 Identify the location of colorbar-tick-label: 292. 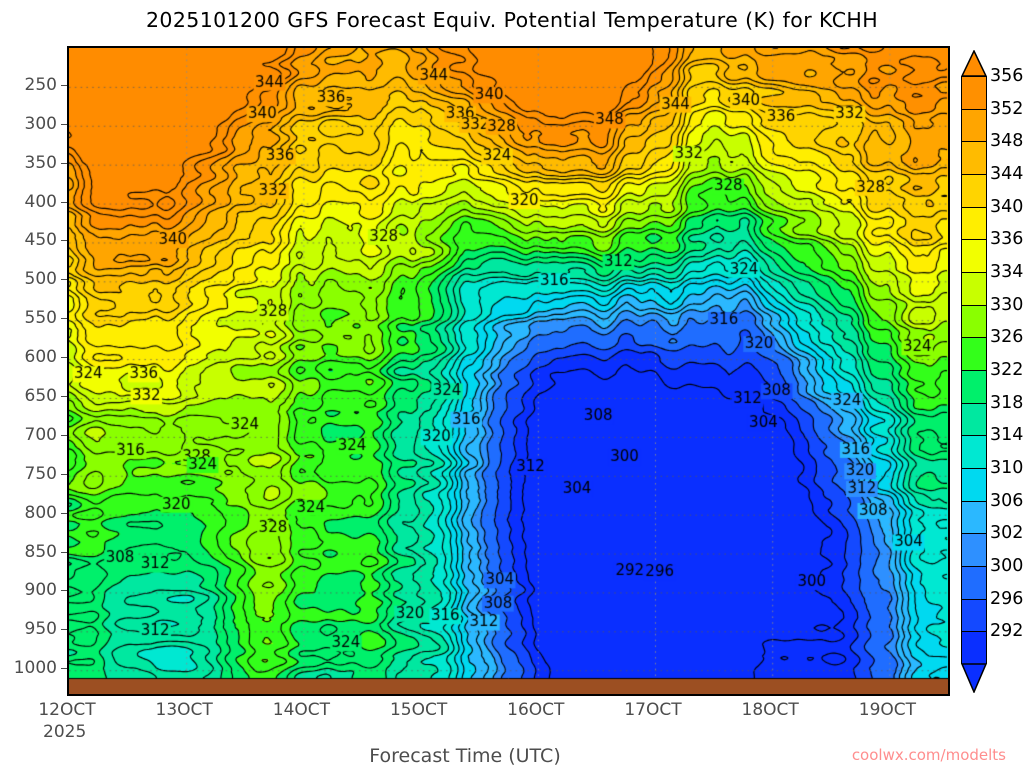
(1007, 631).